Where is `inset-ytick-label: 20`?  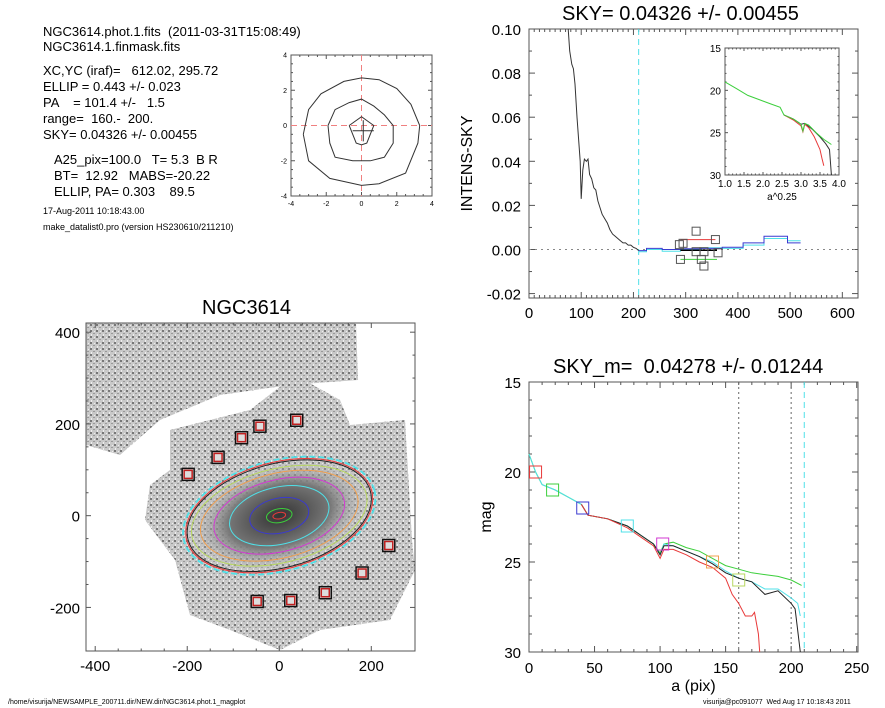 inset-ytick-label: 20 is located at coordinates (716, 91).